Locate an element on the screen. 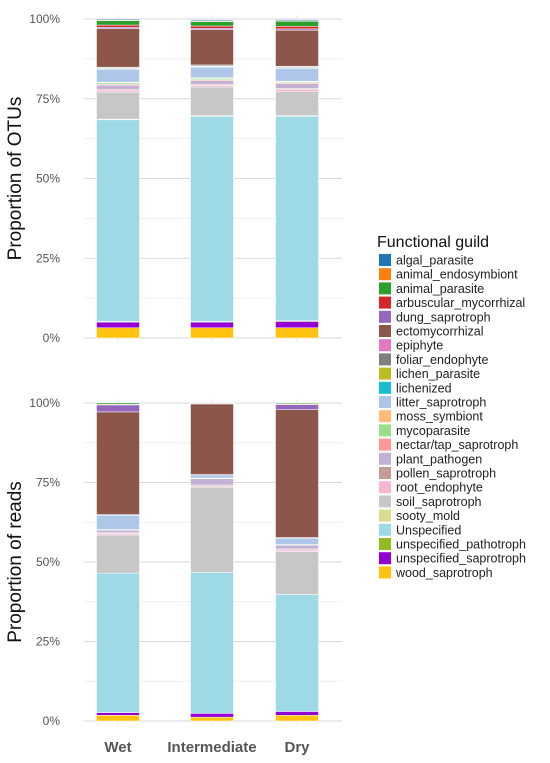 This screenshot has height=763, width=550. legend-label: pollen_saprotroph is located at coordinates (446, 474).